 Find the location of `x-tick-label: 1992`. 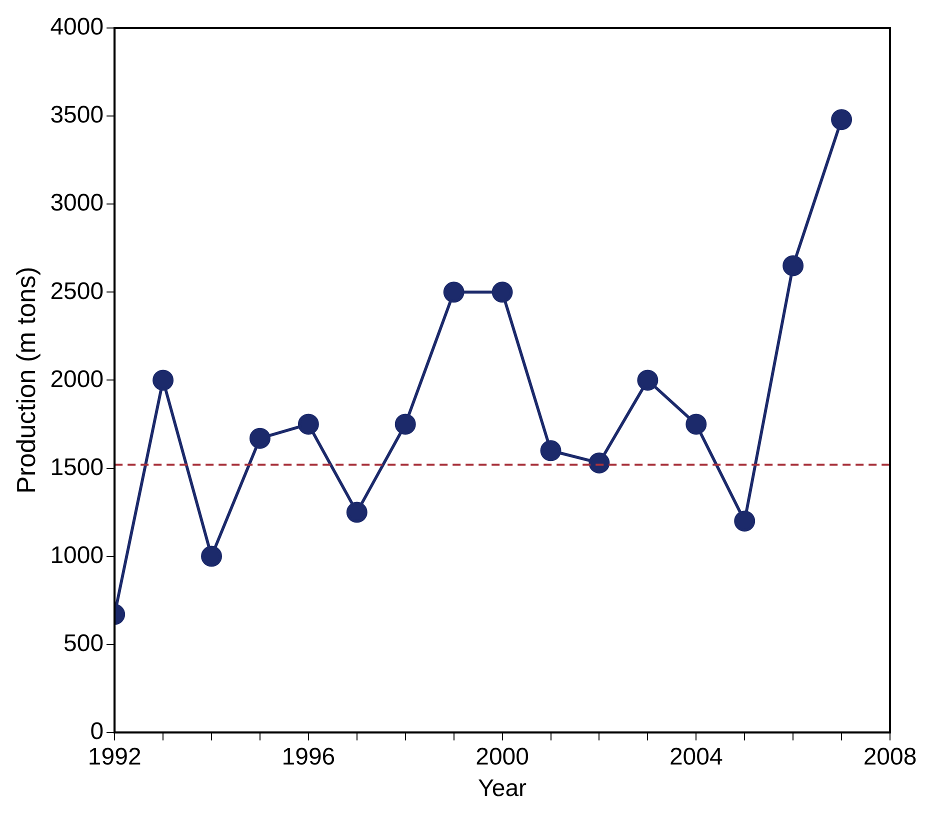

x-tick-label: 1992 is located at coordinates (115, 756).